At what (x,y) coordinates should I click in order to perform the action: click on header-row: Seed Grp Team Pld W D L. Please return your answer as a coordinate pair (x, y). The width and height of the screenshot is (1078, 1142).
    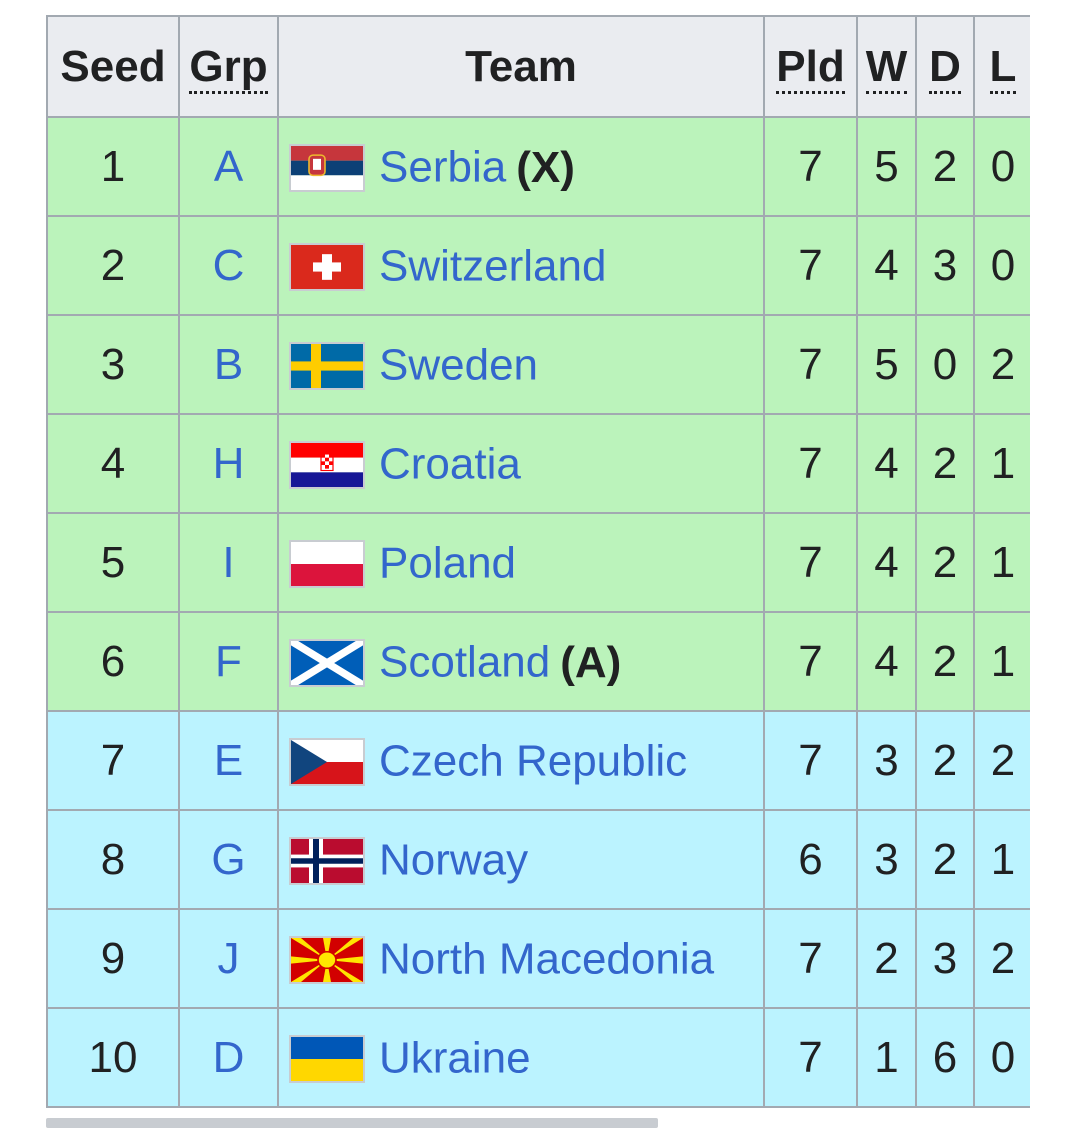
    Looking at the image, I should click on (538, 66).